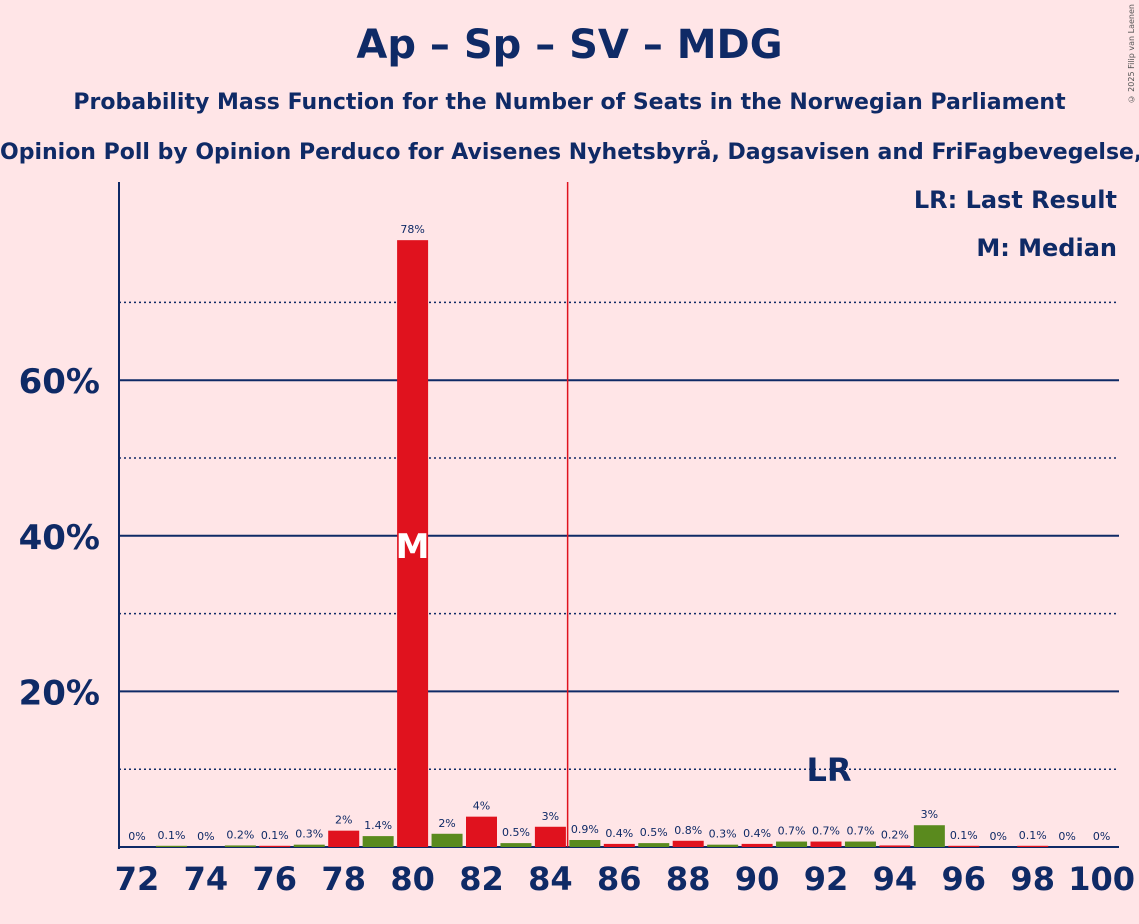 The image size is (1139, 924). I want to click on x-tick-label: 82, so click(481, 879).